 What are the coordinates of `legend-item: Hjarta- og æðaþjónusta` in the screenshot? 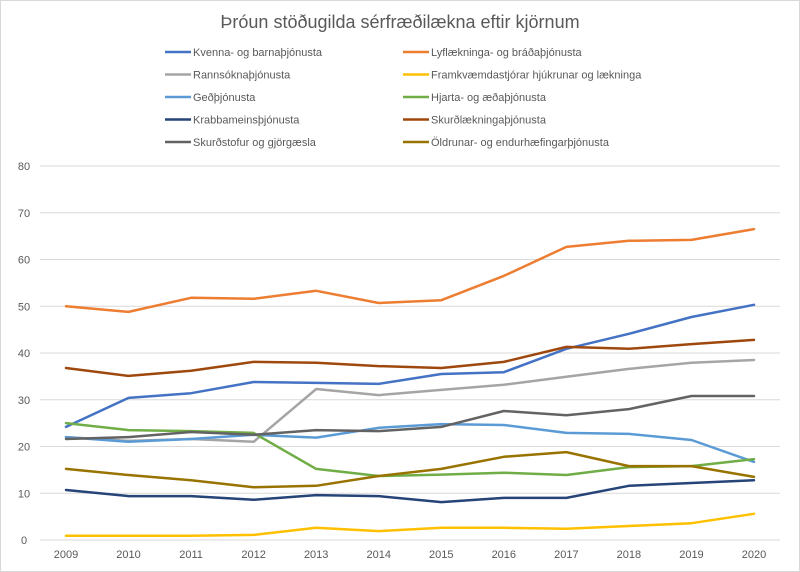 It's located at (475, 98).